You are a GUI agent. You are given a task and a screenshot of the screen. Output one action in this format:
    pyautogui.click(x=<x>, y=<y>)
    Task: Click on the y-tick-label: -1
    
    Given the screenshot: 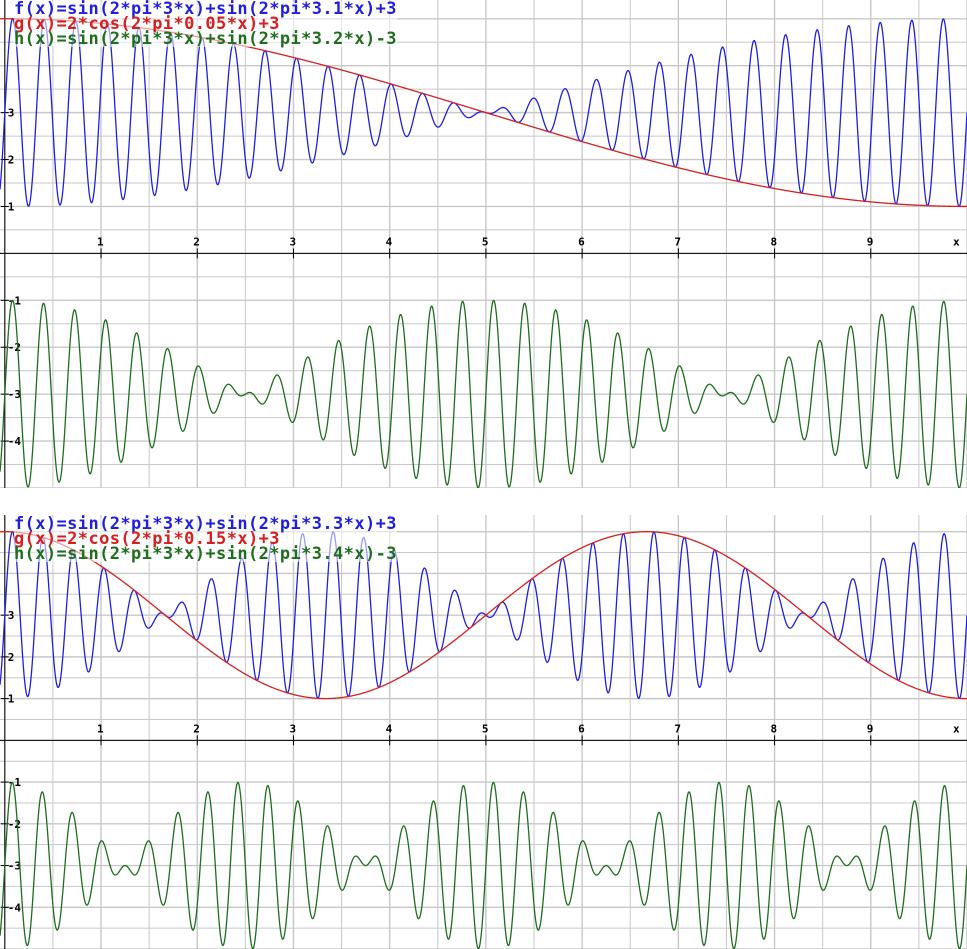 What is the action you would take?
    pyautogui.click(x=15, y=782)
    